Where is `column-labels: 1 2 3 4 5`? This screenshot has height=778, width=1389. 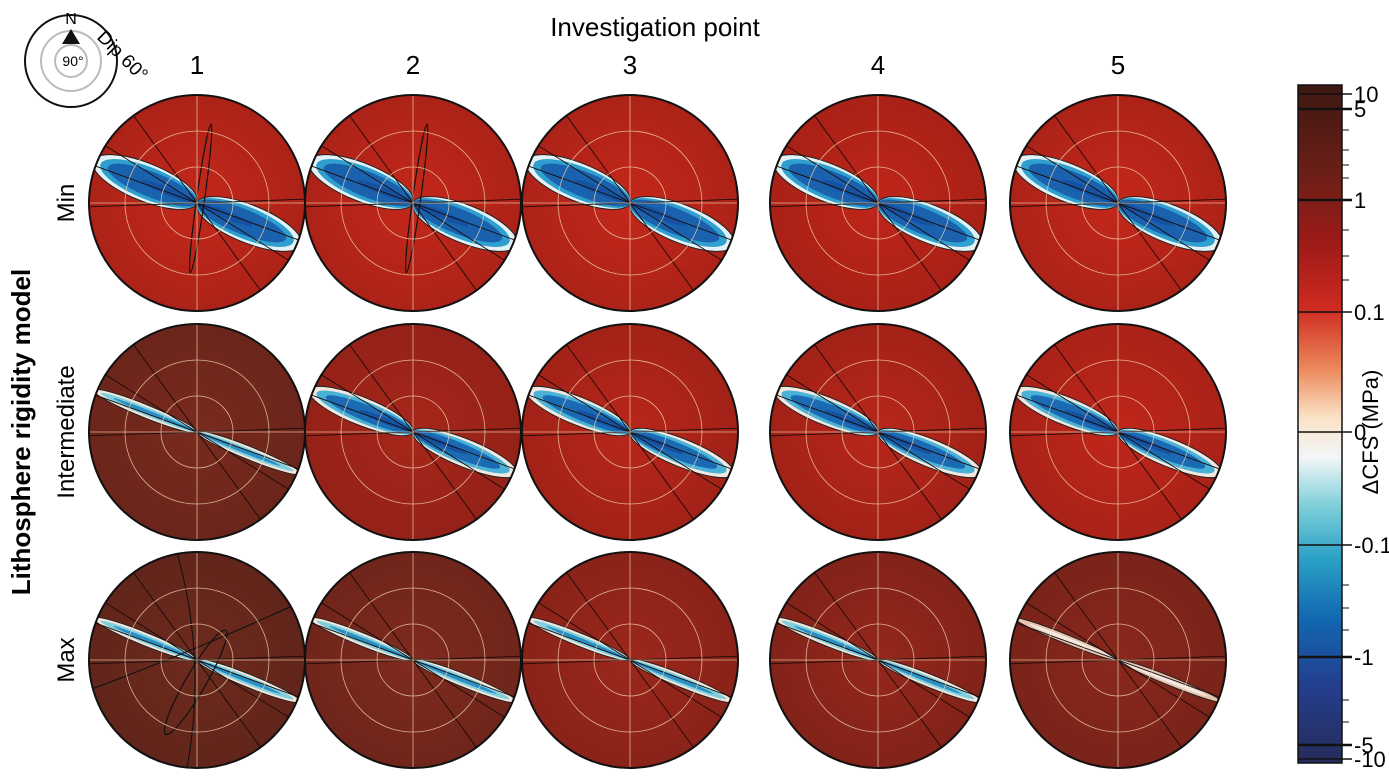
column-labels: 1 2 3 4 5 is located at coordinates (657, 65).